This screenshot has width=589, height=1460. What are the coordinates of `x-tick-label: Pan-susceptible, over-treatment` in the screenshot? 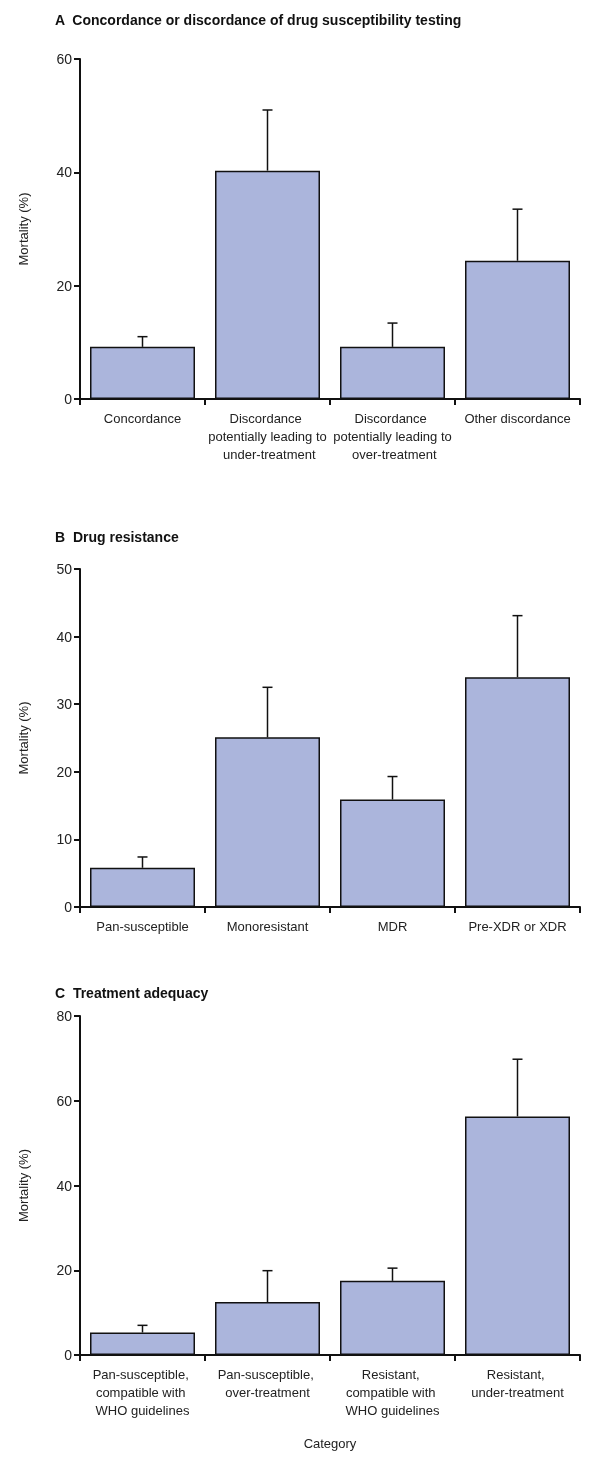 It's located at (267, 1383).